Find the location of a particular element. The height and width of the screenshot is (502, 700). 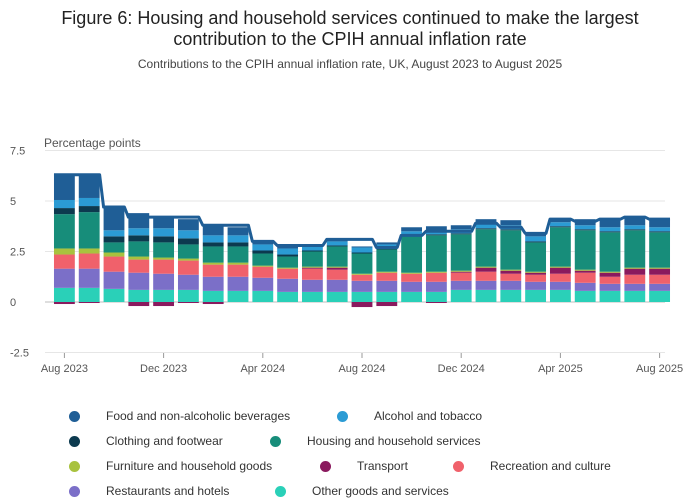

legend-label: Other goods and services is located at coordinates (380, 491).